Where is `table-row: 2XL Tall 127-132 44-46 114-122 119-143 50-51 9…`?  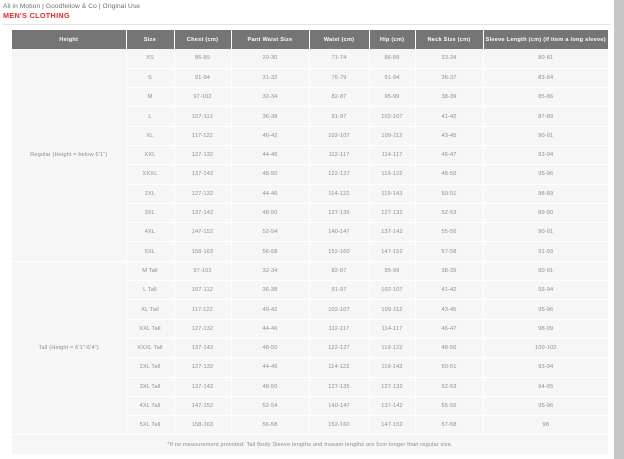
table-row: 2XL Tall 127-132 44-46 114-122 119-143 50-51 9… is located at coordinates (310, 367).